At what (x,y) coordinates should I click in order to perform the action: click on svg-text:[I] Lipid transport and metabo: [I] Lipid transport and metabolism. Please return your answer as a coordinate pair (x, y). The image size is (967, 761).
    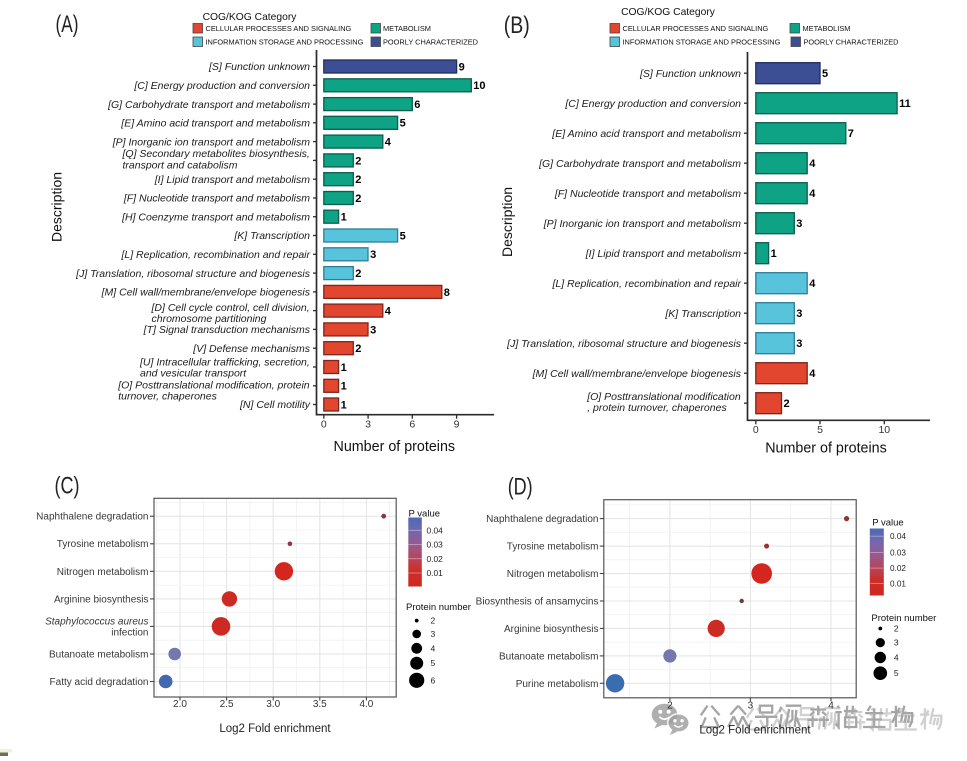
    Looking at the image, I should click on (232, 180).